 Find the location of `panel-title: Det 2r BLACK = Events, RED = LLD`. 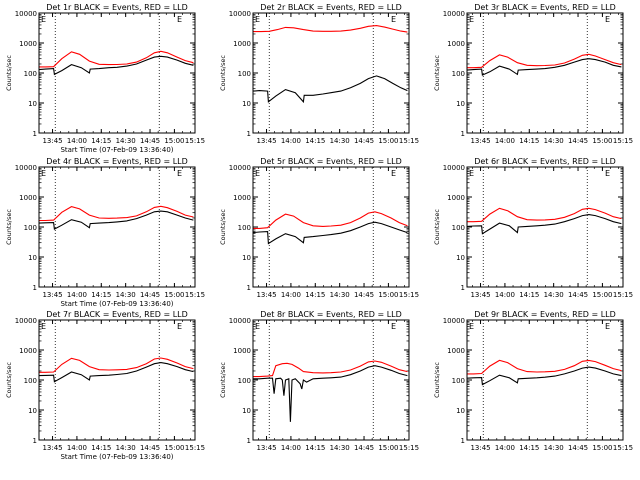

panel-title: Det 2r BLACK = Events, RED = LLD is located at coordinates (331, 7).